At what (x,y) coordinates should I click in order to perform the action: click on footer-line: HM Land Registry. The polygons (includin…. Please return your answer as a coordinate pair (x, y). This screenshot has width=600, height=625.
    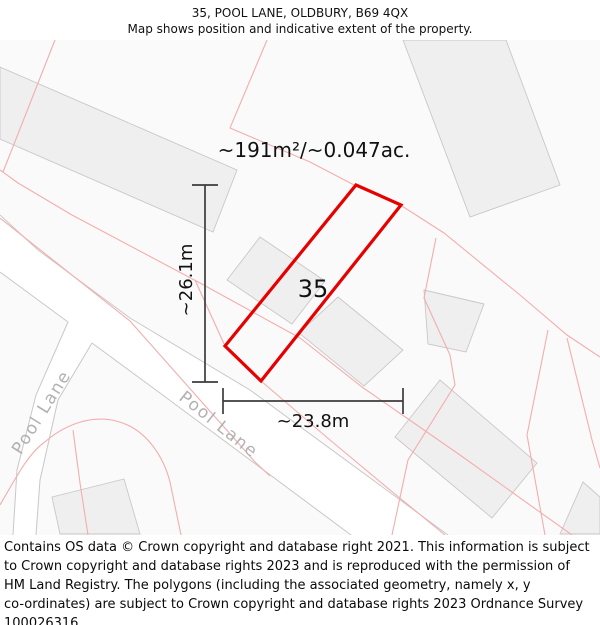
    Looking at the image, I should click on (267, 585).